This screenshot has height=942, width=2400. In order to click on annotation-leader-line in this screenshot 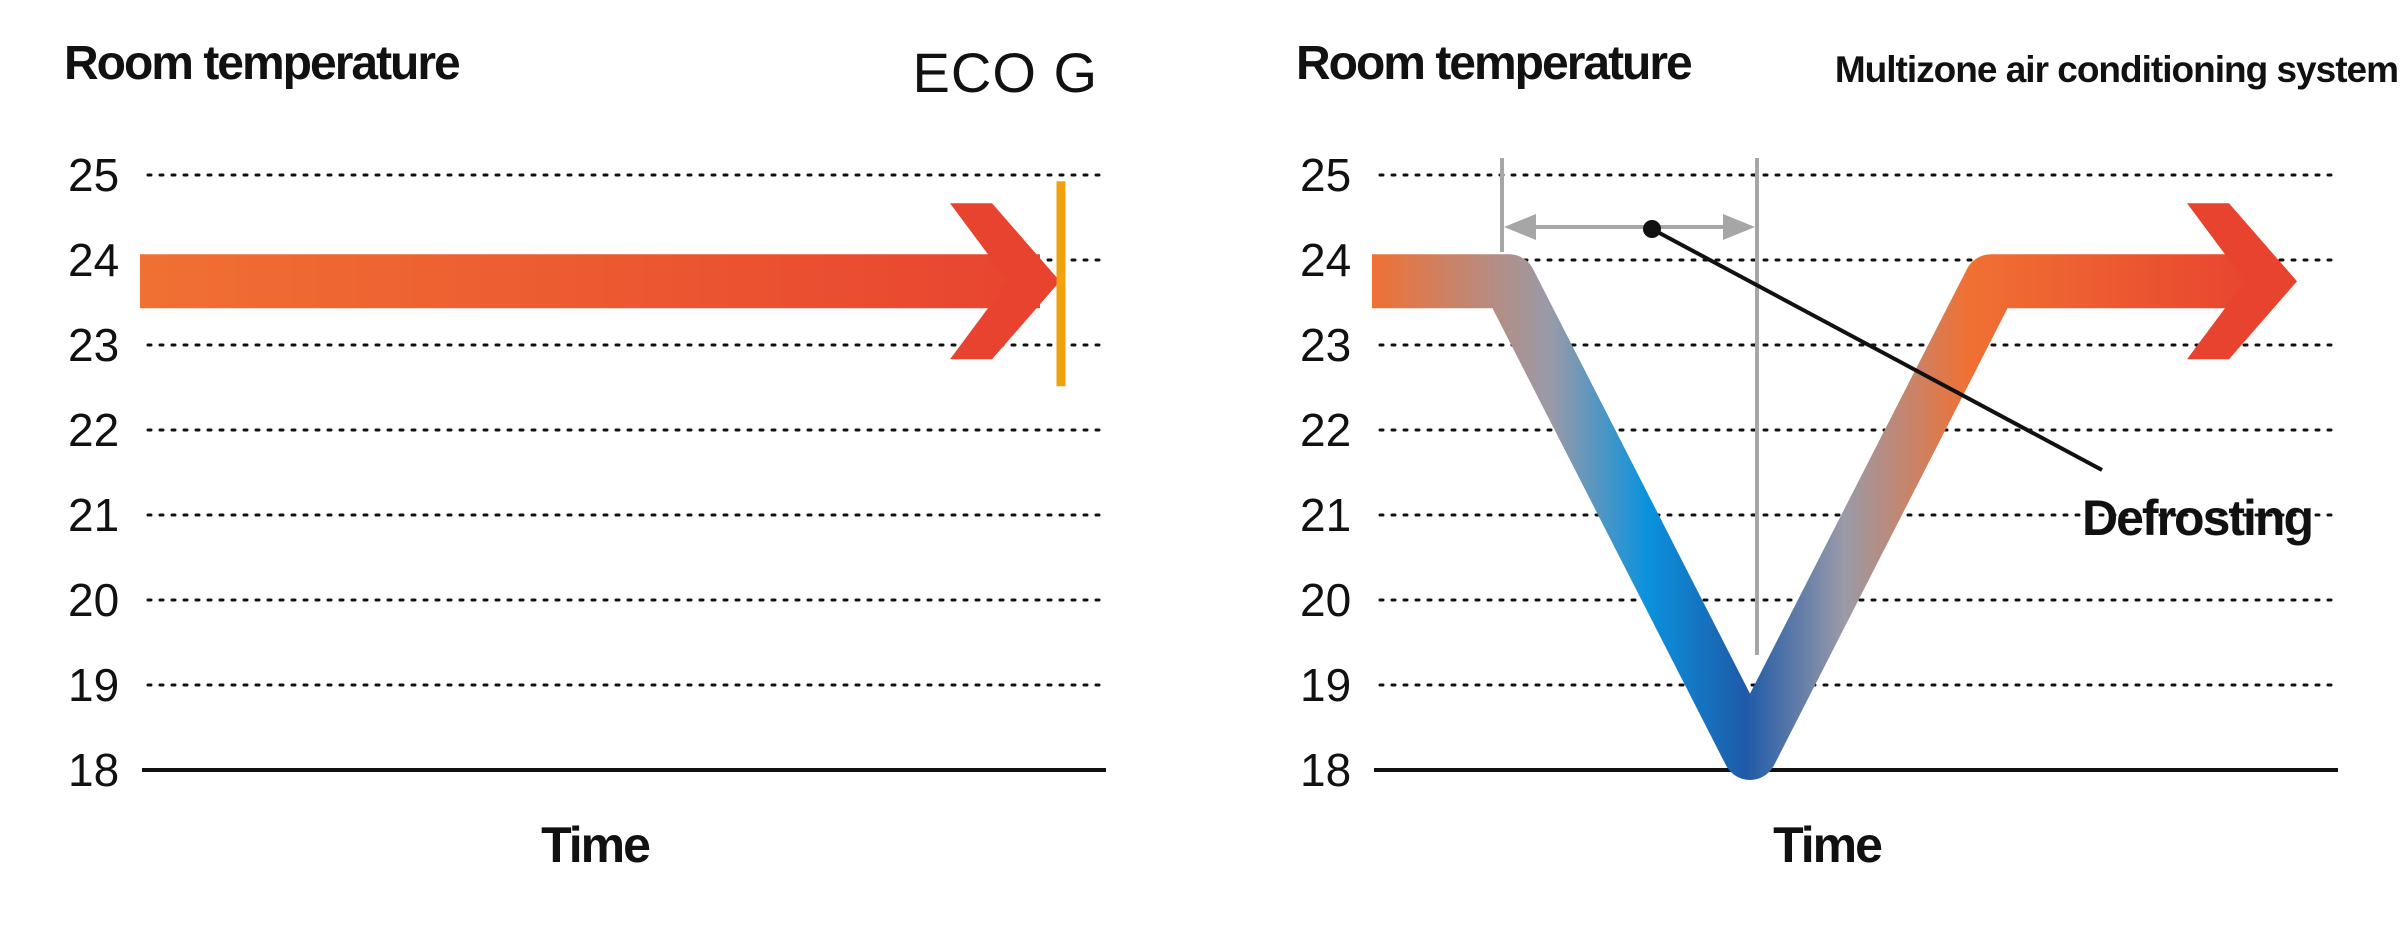, I will do `click(1877, 349)`.